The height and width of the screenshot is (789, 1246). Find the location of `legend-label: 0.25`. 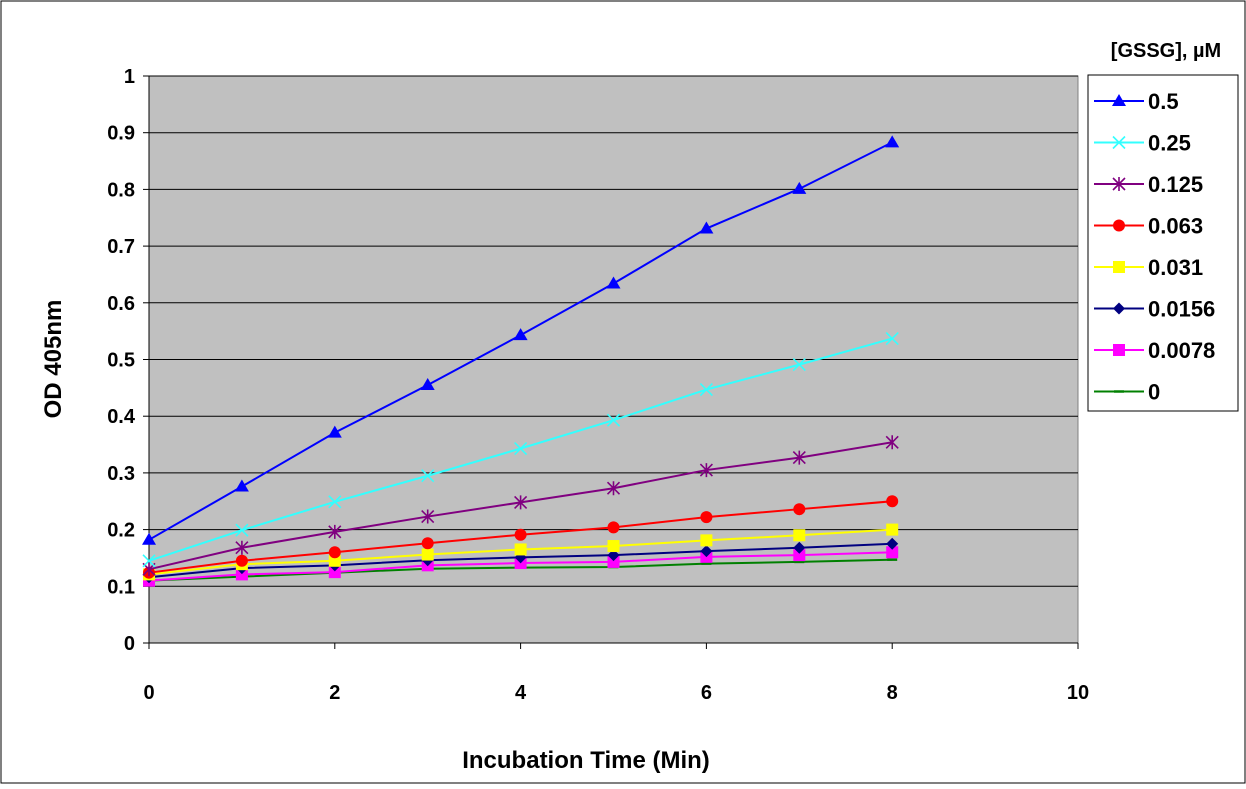

legend-label: 0.25 is located at coordinates (1169, 143).